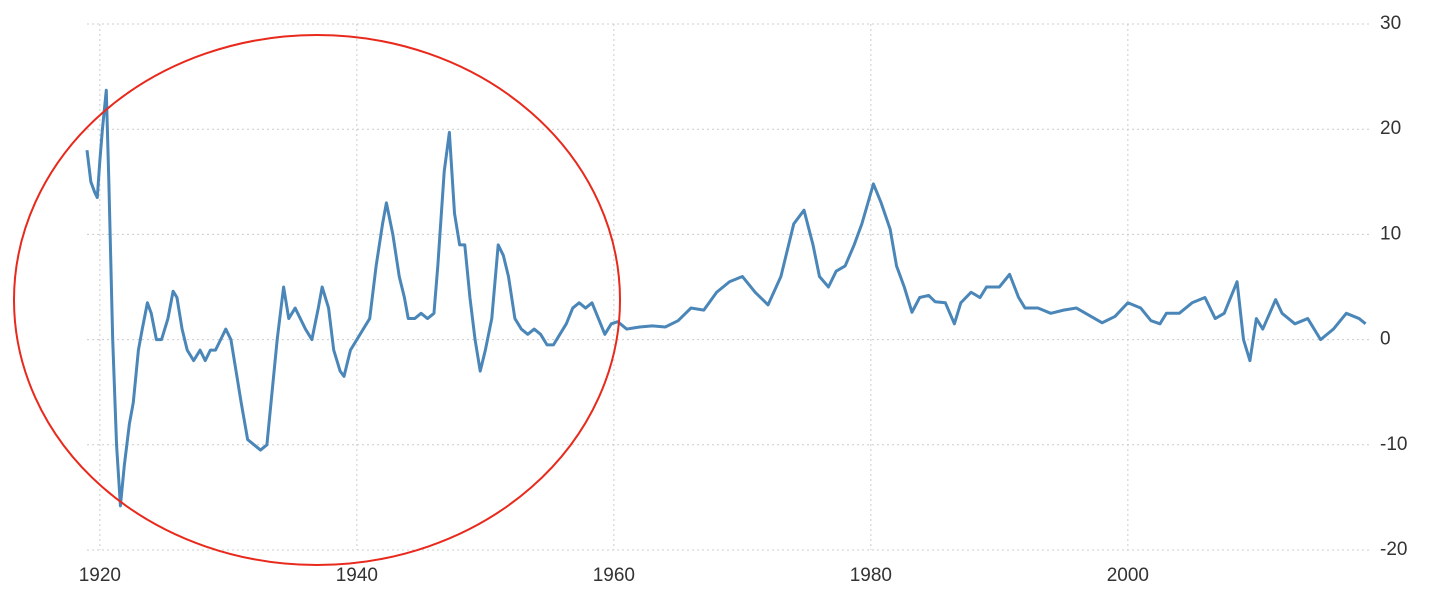 Image resolution: width=1450 pixels, height=602 pixels. What do you see at coordinates (100, 575) in the screenshot?
I see `x-tick-label: 1920` at bounding box center [100, 575].